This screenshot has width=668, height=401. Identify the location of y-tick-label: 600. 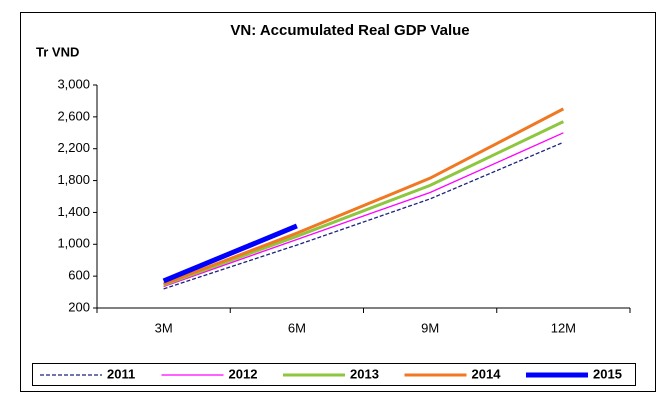
(79, 275).